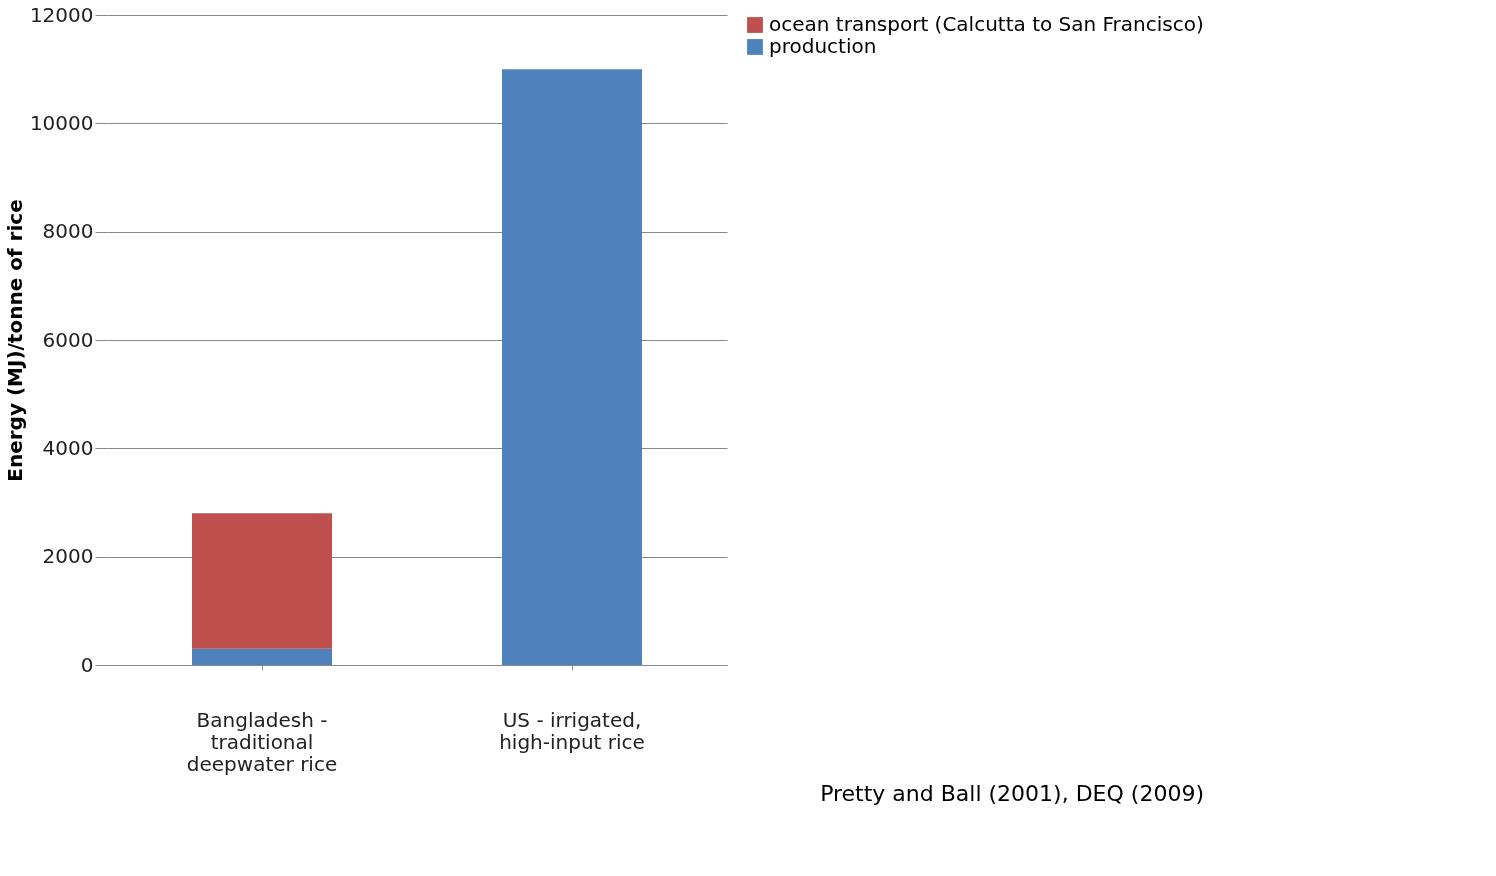  I want to click on x-tick-label: Bangladesh - traditional deepwater rice, so click(262, 741).